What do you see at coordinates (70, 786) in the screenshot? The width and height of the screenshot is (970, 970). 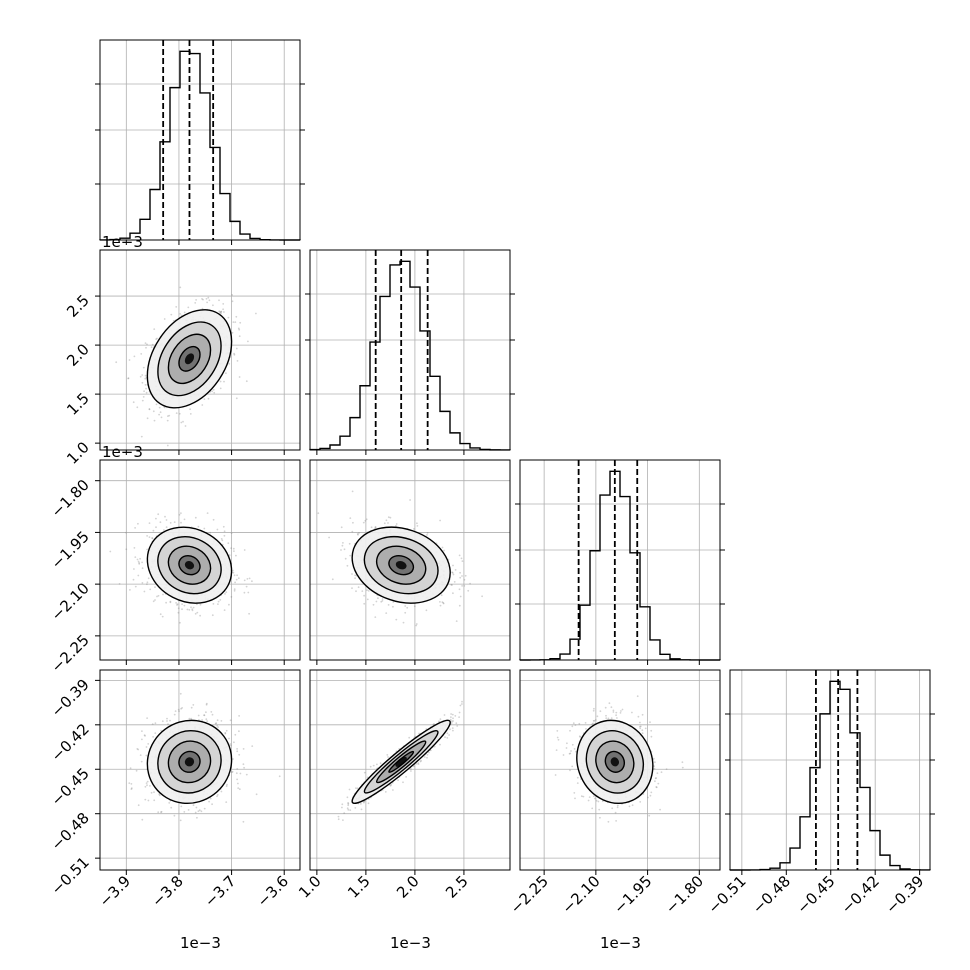 I see `y-tick-label: −0.45` at bounding box center [70, 786].